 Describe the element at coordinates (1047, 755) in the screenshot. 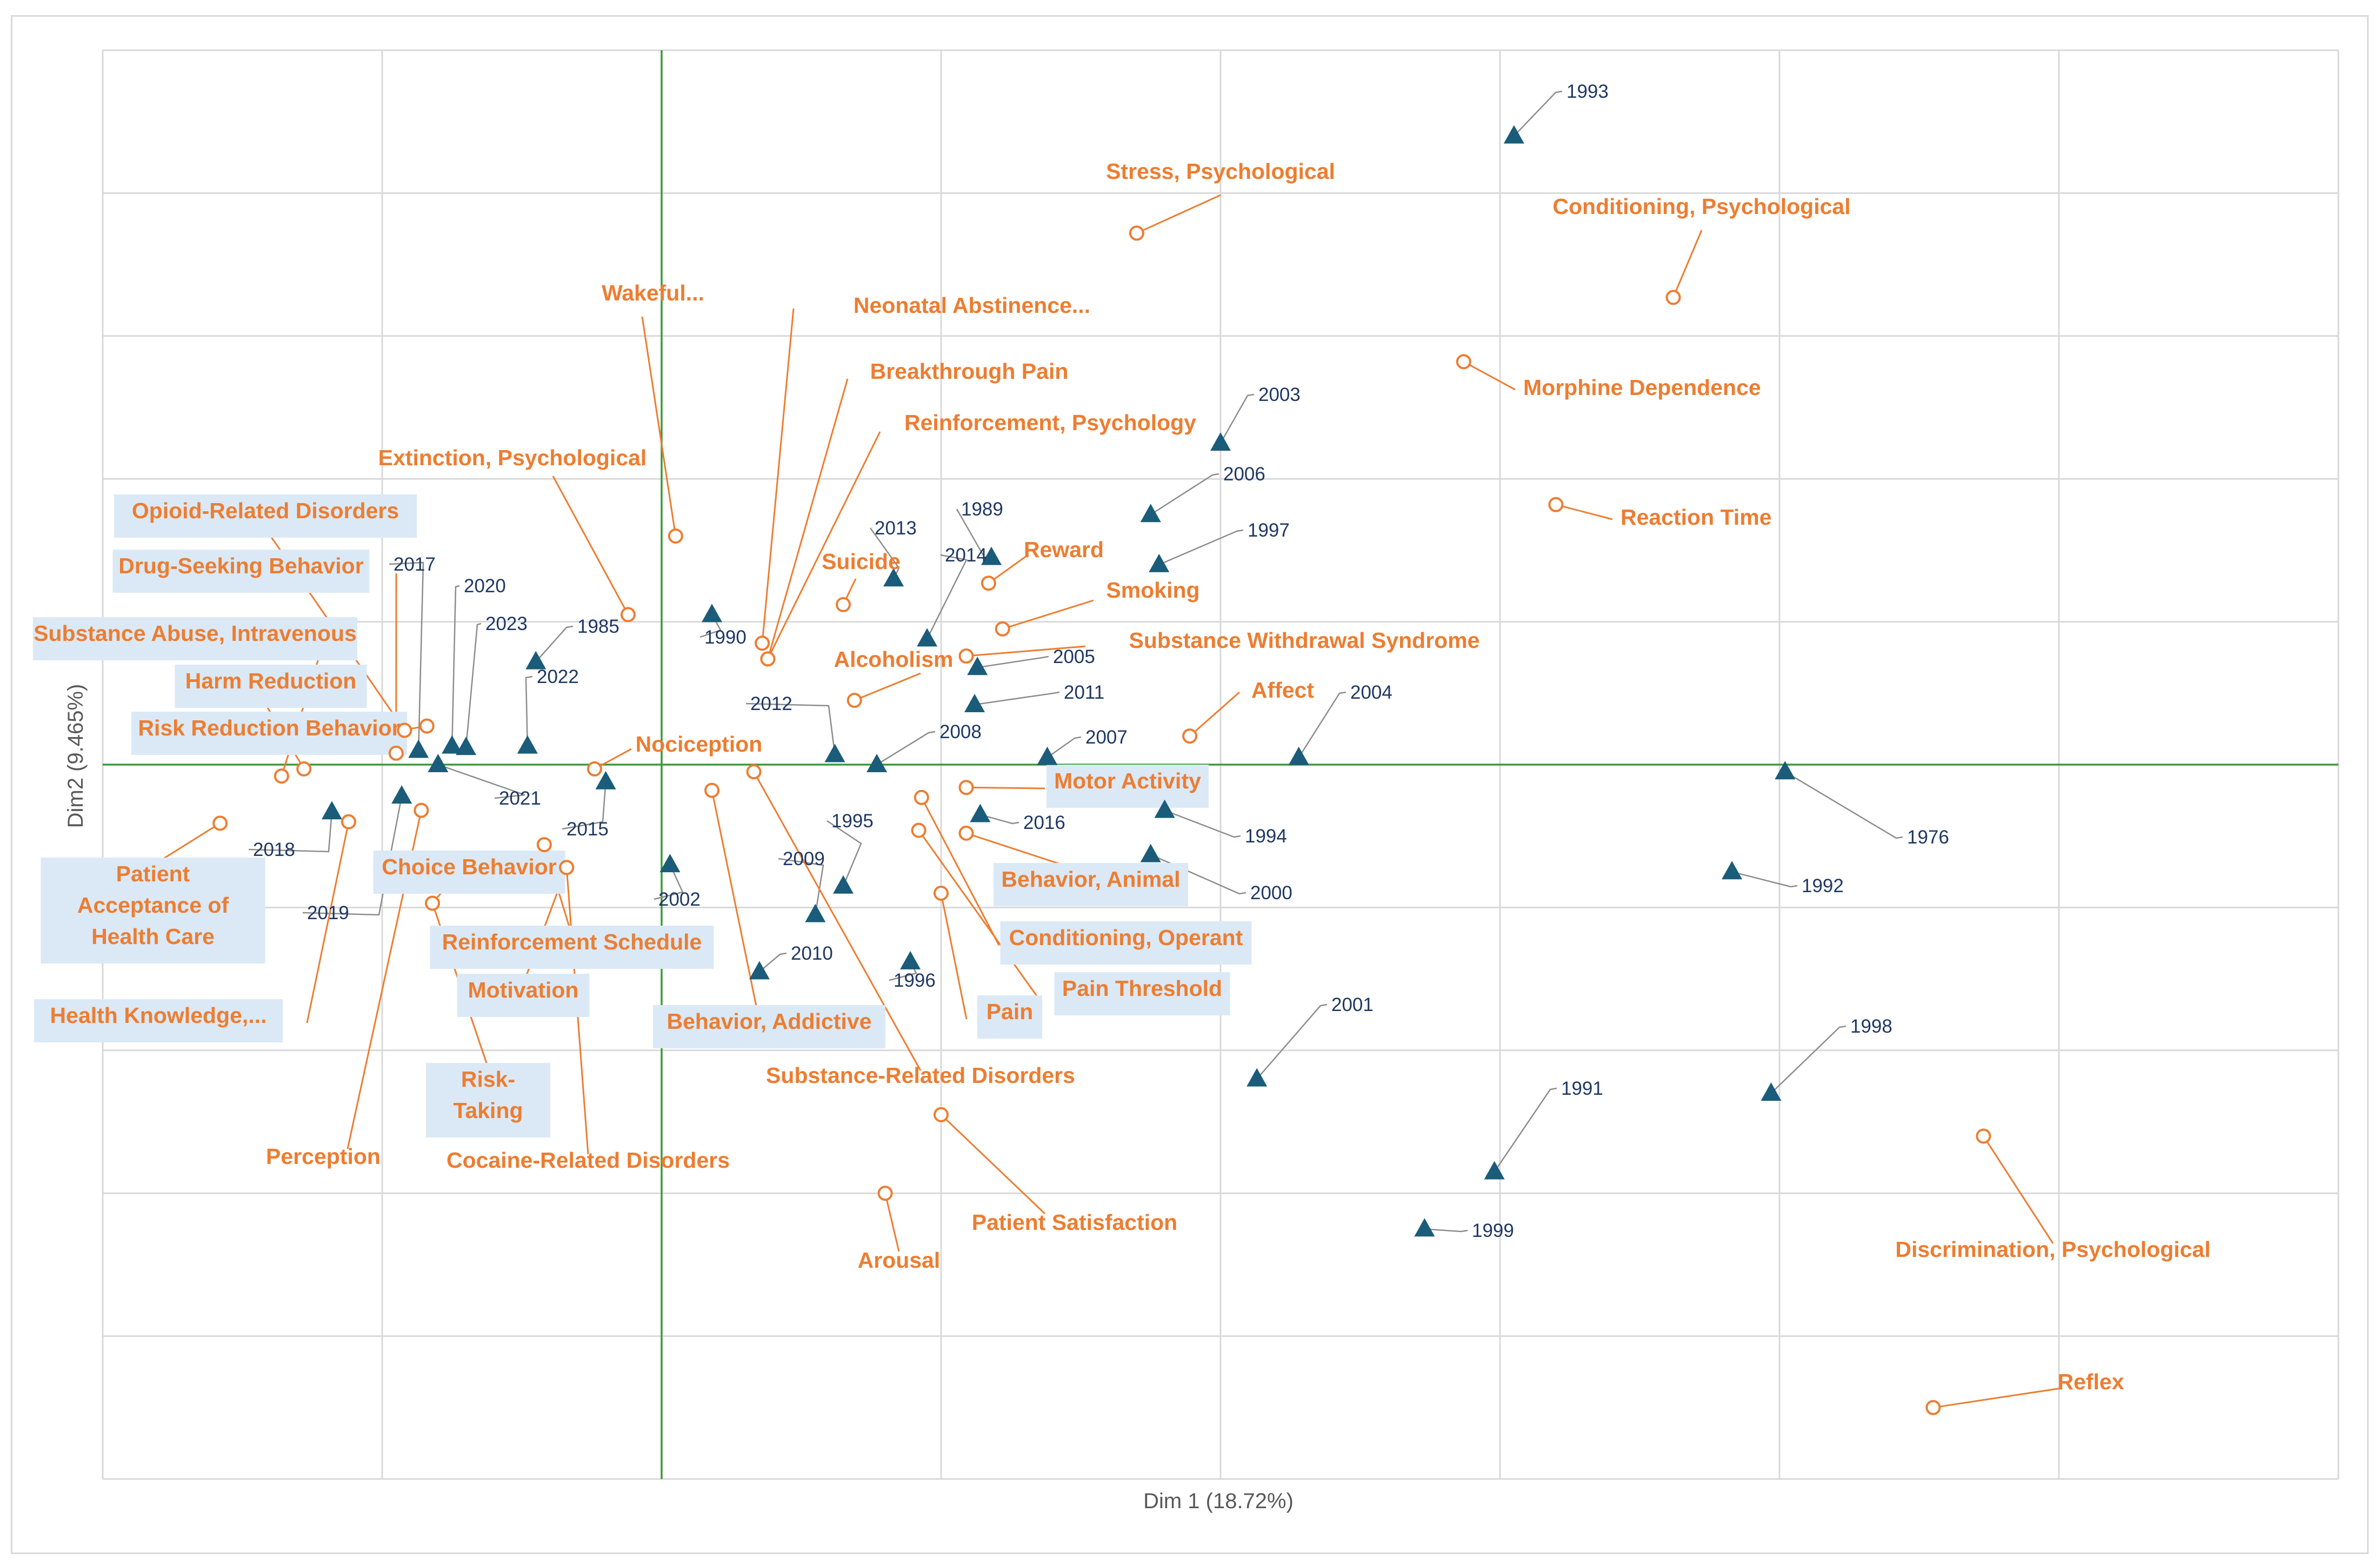

I see `year-marker-2007` at that location.